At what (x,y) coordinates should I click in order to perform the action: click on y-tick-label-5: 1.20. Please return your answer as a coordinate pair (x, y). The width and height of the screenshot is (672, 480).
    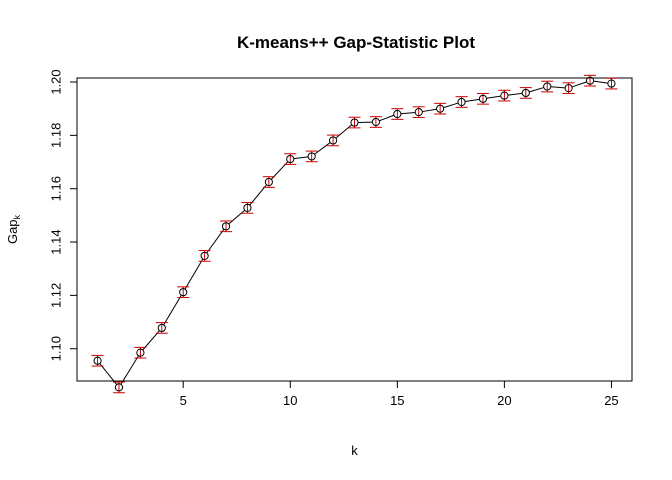
    Looking at the image, I should click on (55, 81).